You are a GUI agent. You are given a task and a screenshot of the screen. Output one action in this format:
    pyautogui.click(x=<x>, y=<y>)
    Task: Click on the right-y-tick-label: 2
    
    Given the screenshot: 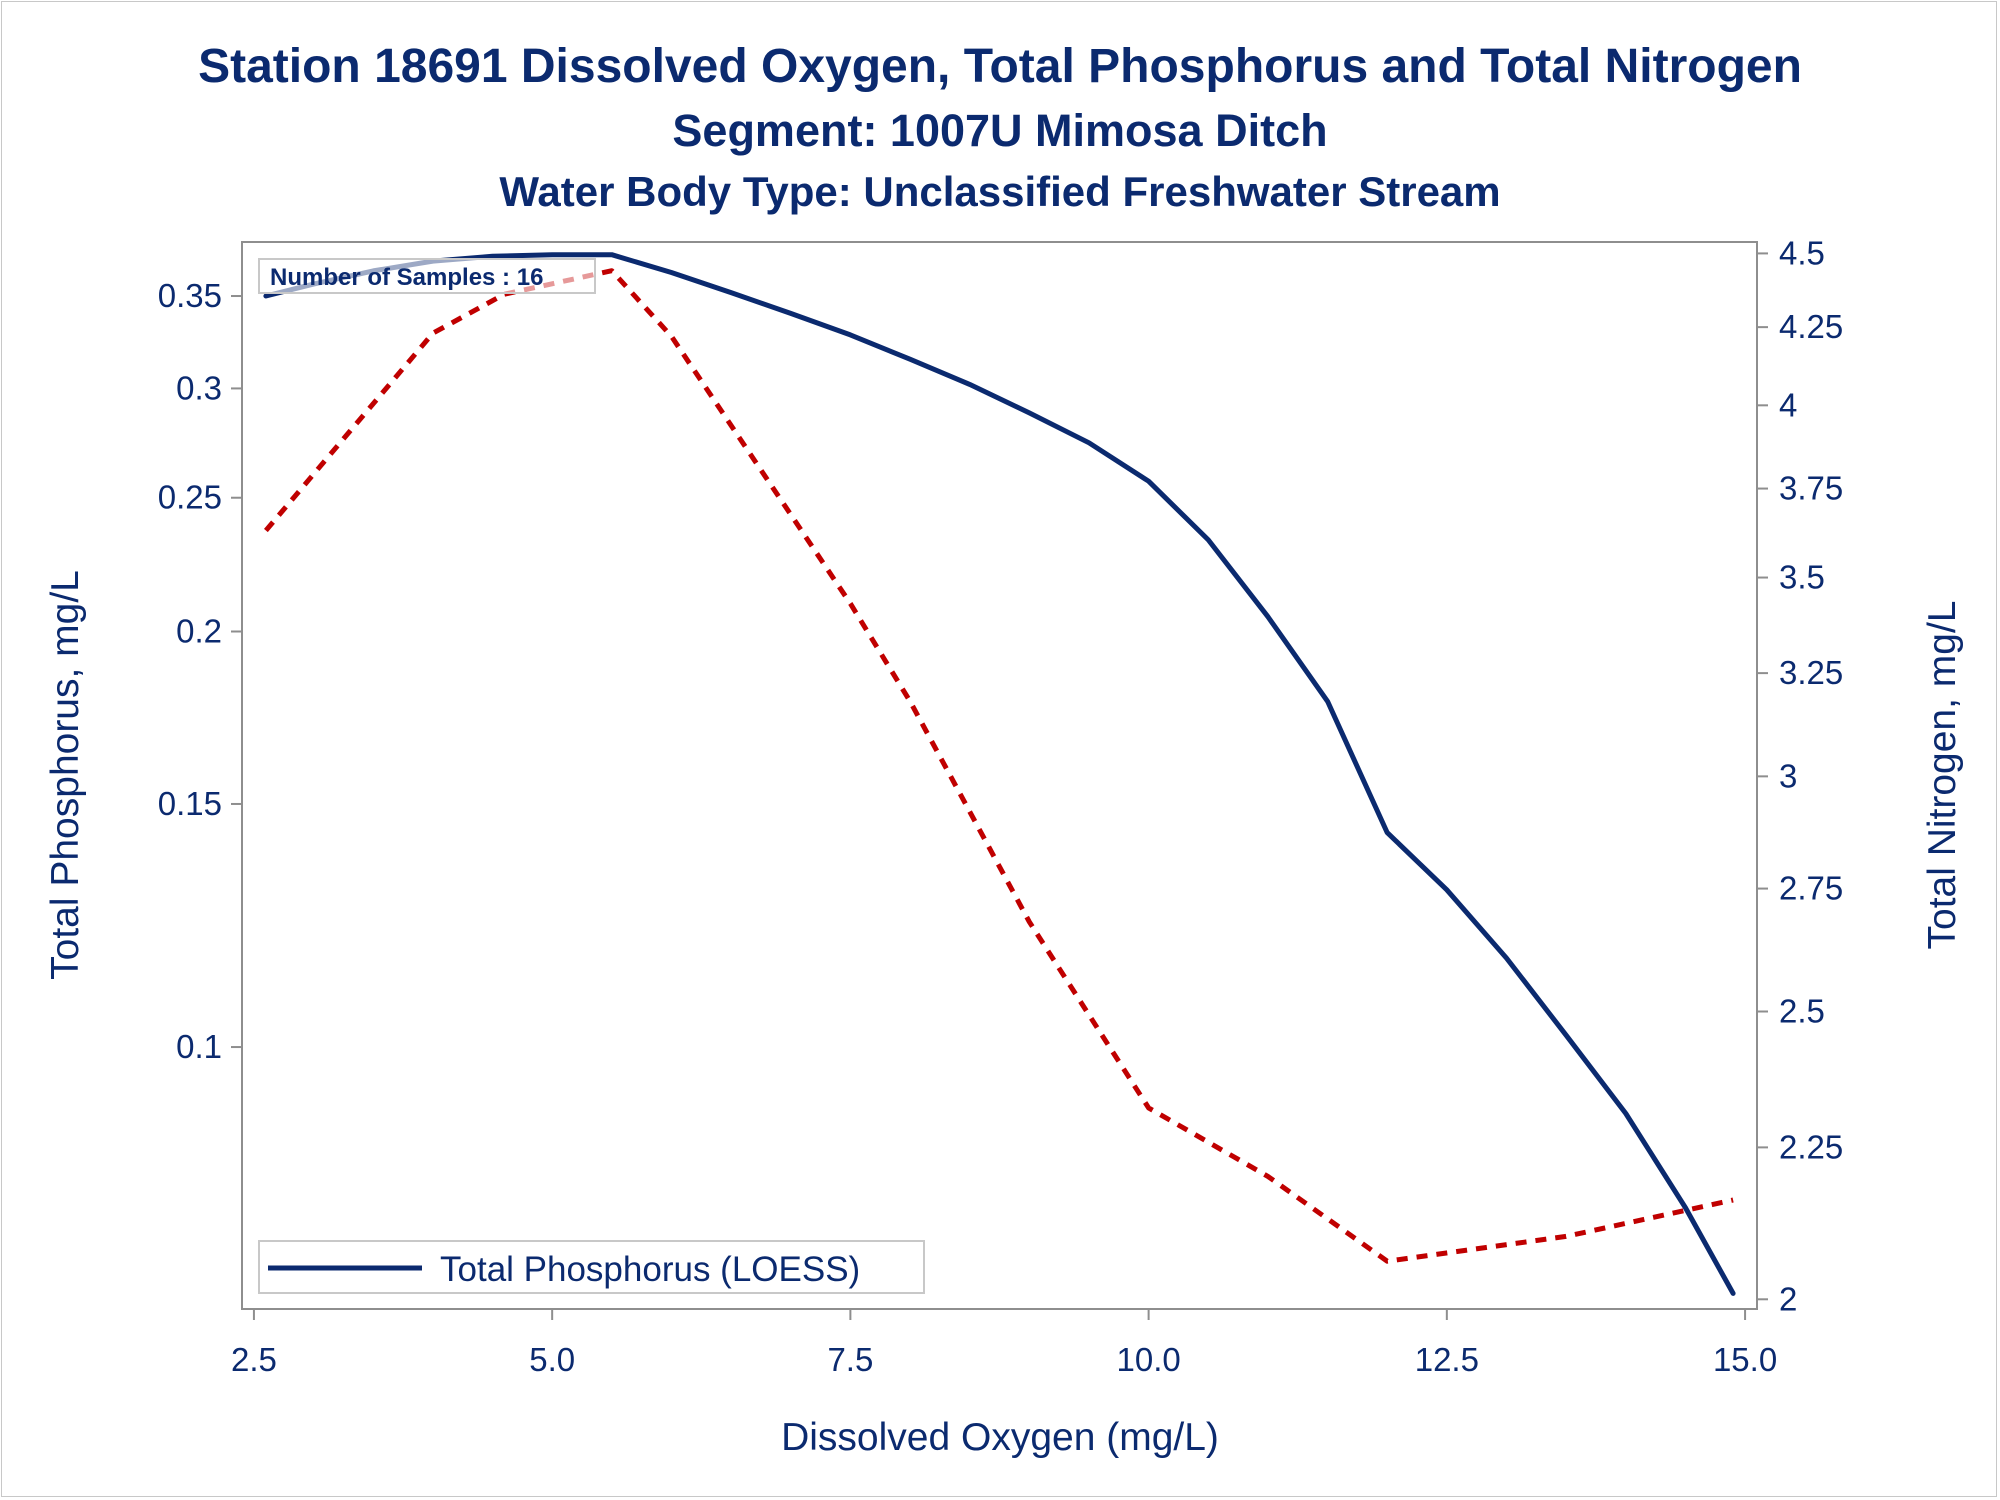 What is the action you would take?
    pyautogui.click(x=1788, y=1298)
    